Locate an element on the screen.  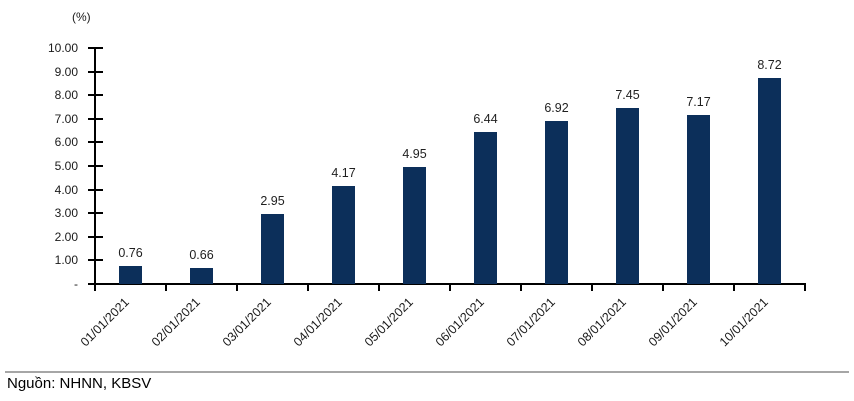
bar-value-label: 6.44 is located at coordinates (485, 119).